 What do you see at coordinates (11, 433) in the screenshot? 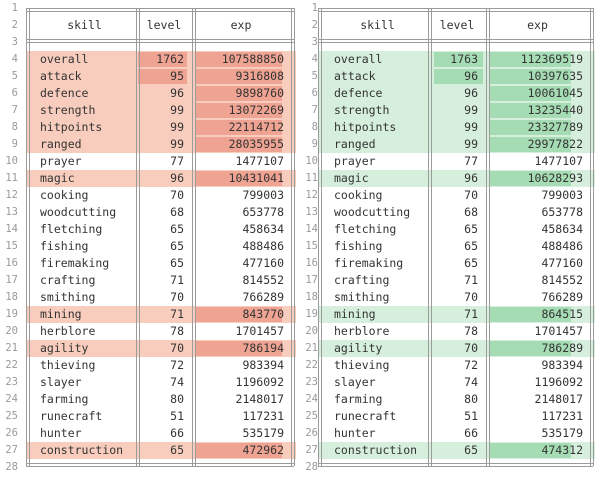
I see `line-number: 26` at bounding box center [11, 433].